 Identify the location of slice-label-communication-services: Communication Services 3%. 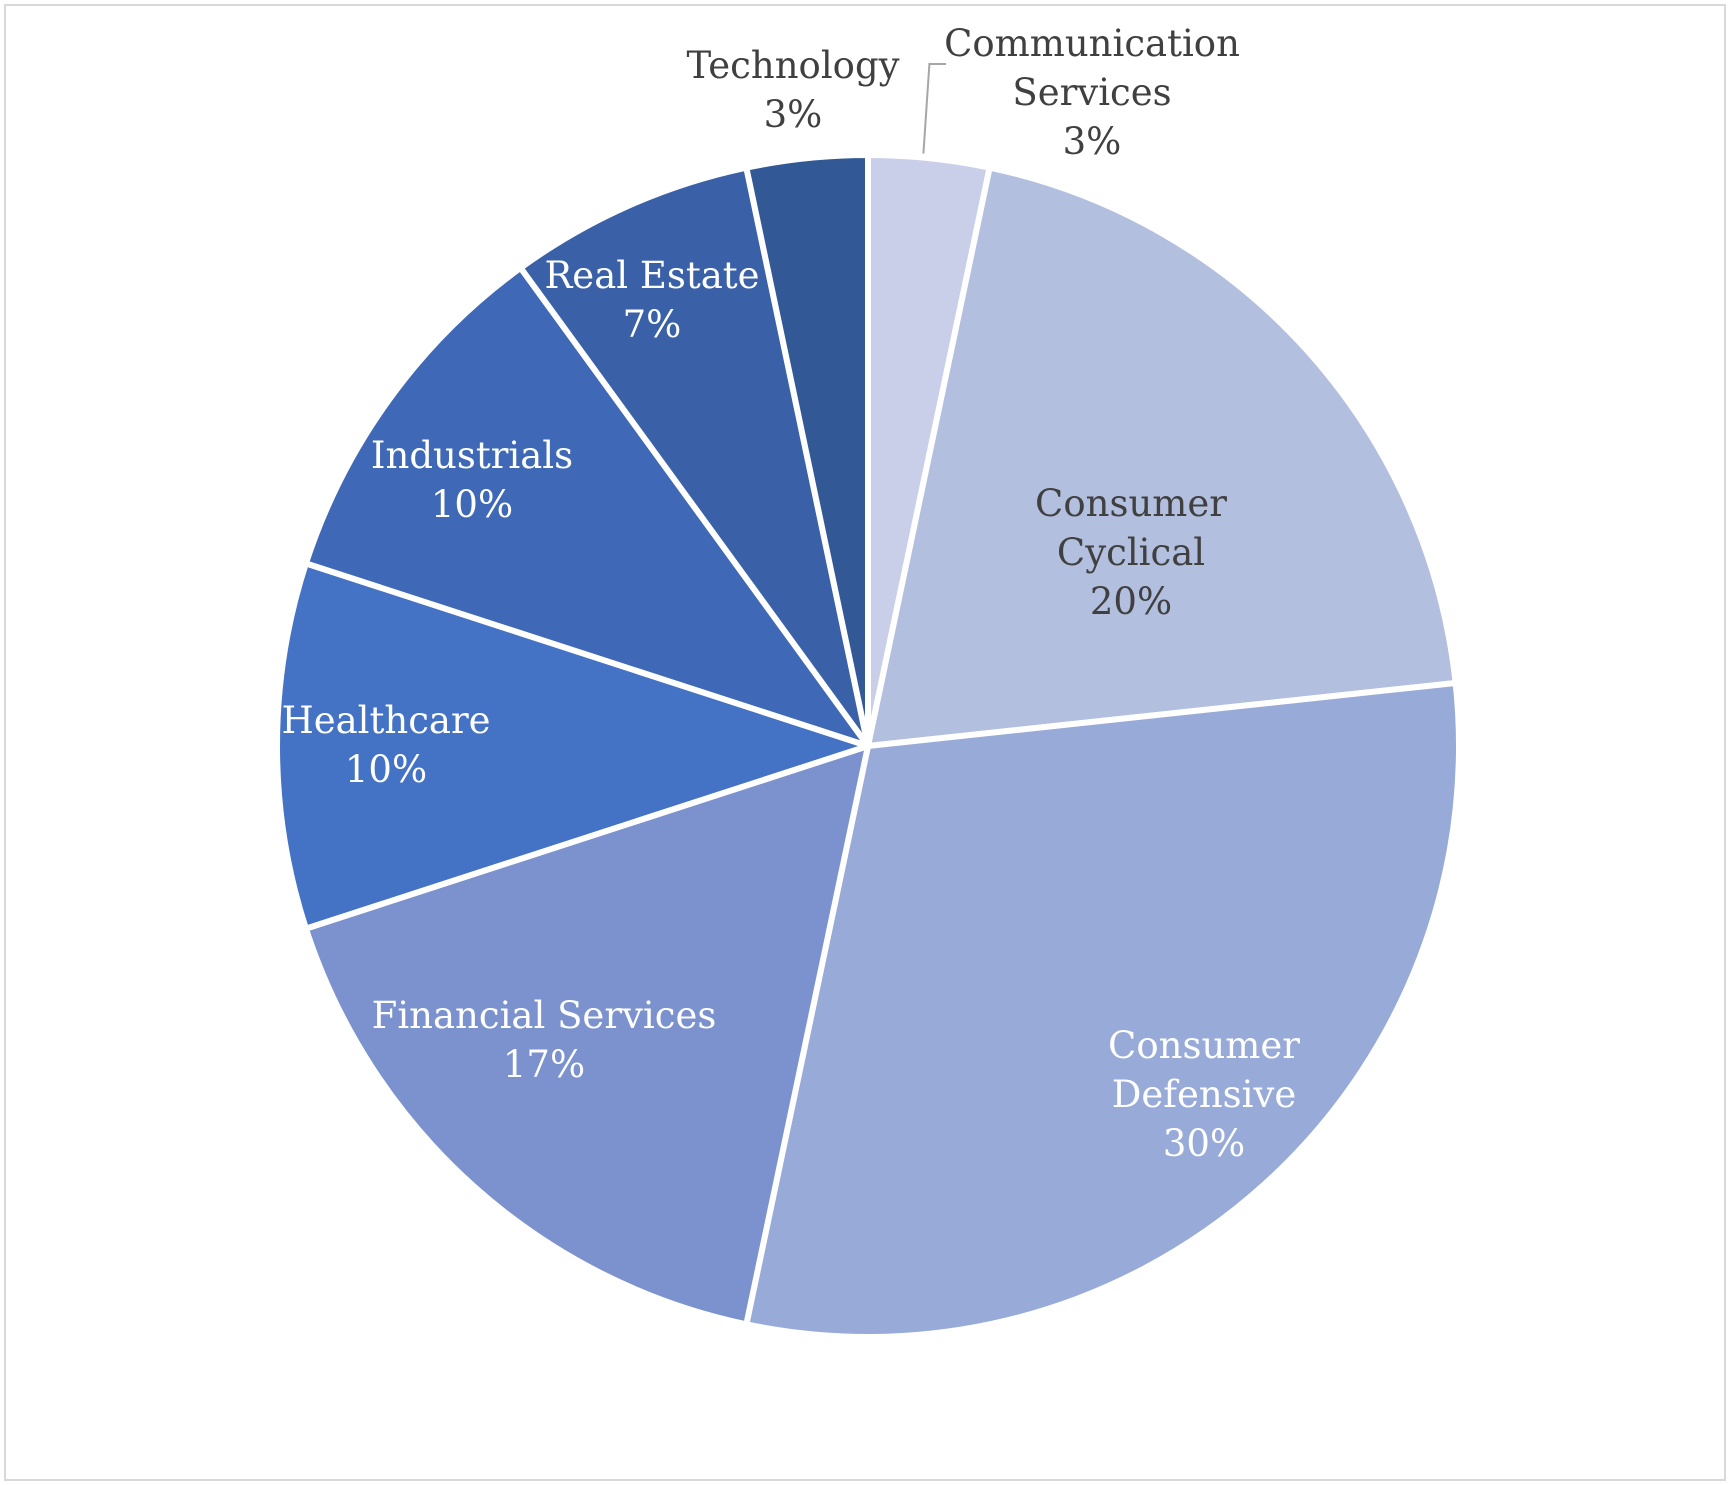
(1092, 92).